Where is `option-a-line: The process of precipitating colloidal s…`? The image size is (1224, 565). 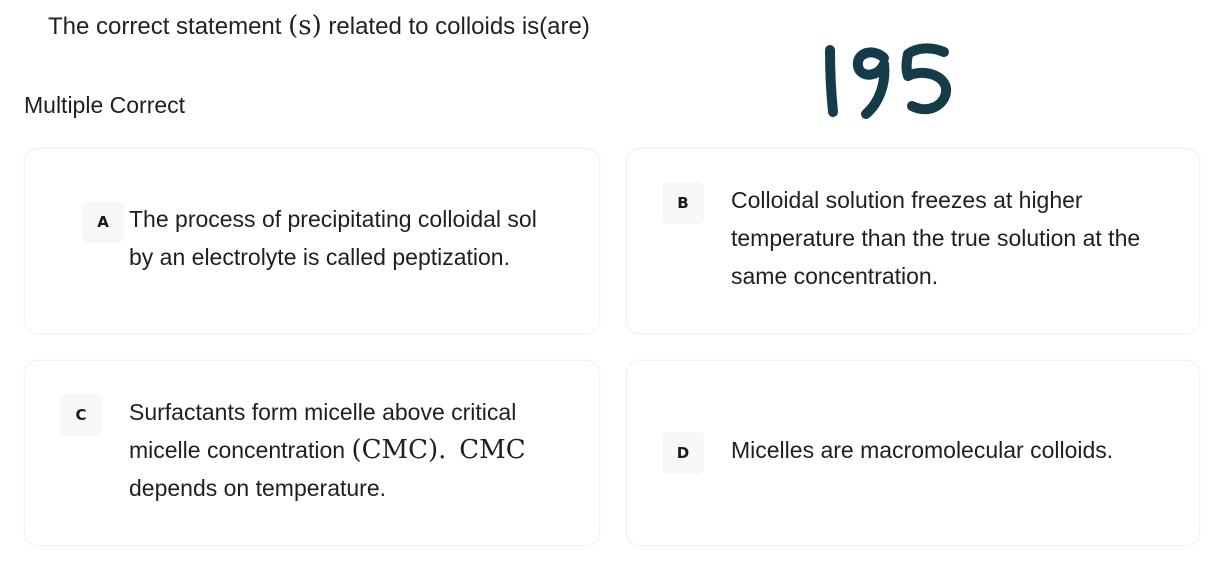 option-a-line: The process of precipitating colloidal s… is located at coordinates (333, 219).